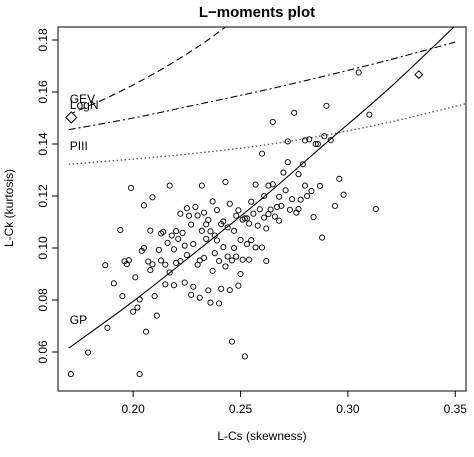 The image size is (474, 457). I want to click on y-tick-label: 0.06, so click(43, 352).